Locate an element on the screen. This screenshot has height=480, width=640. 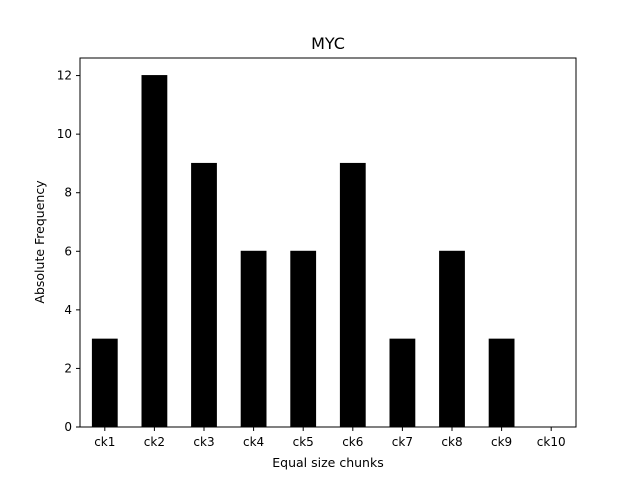
bar-ck6 is located at coordinates (352, 295).